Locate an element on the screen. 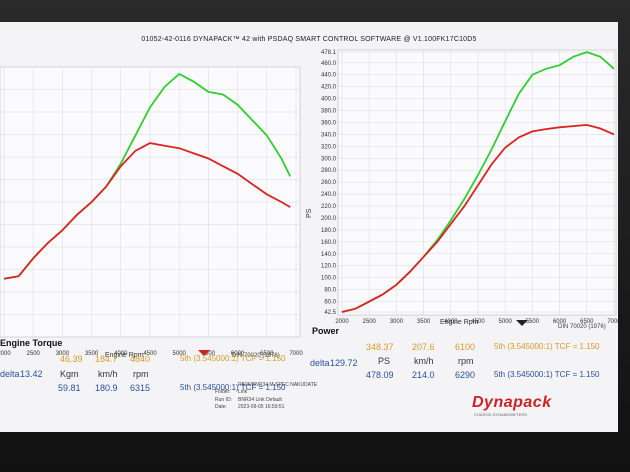 Image resolution: width=630 pixels, height=472 pixels. torque-unit-3: rpm is located at coordinates (141, 374).